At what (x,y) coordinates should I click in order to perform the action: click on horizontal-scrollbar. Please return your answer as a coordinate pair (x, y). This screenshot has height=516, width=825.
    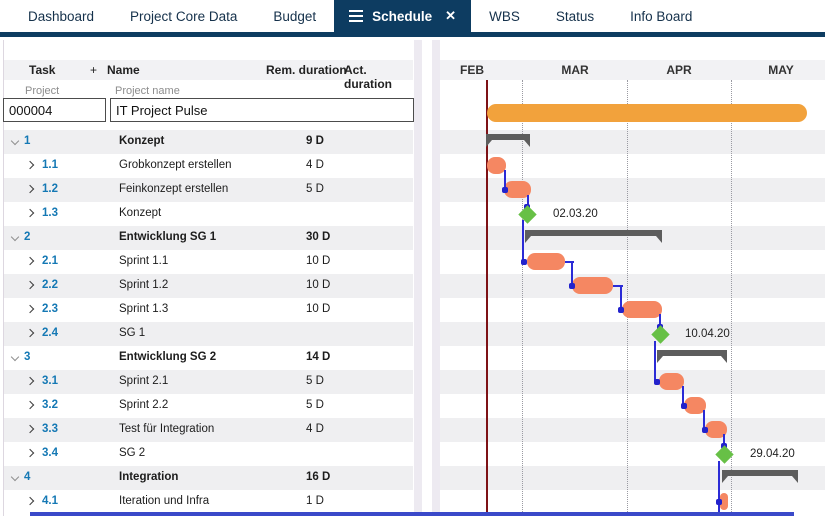
    Looking at the image, I should click on (412, 514).